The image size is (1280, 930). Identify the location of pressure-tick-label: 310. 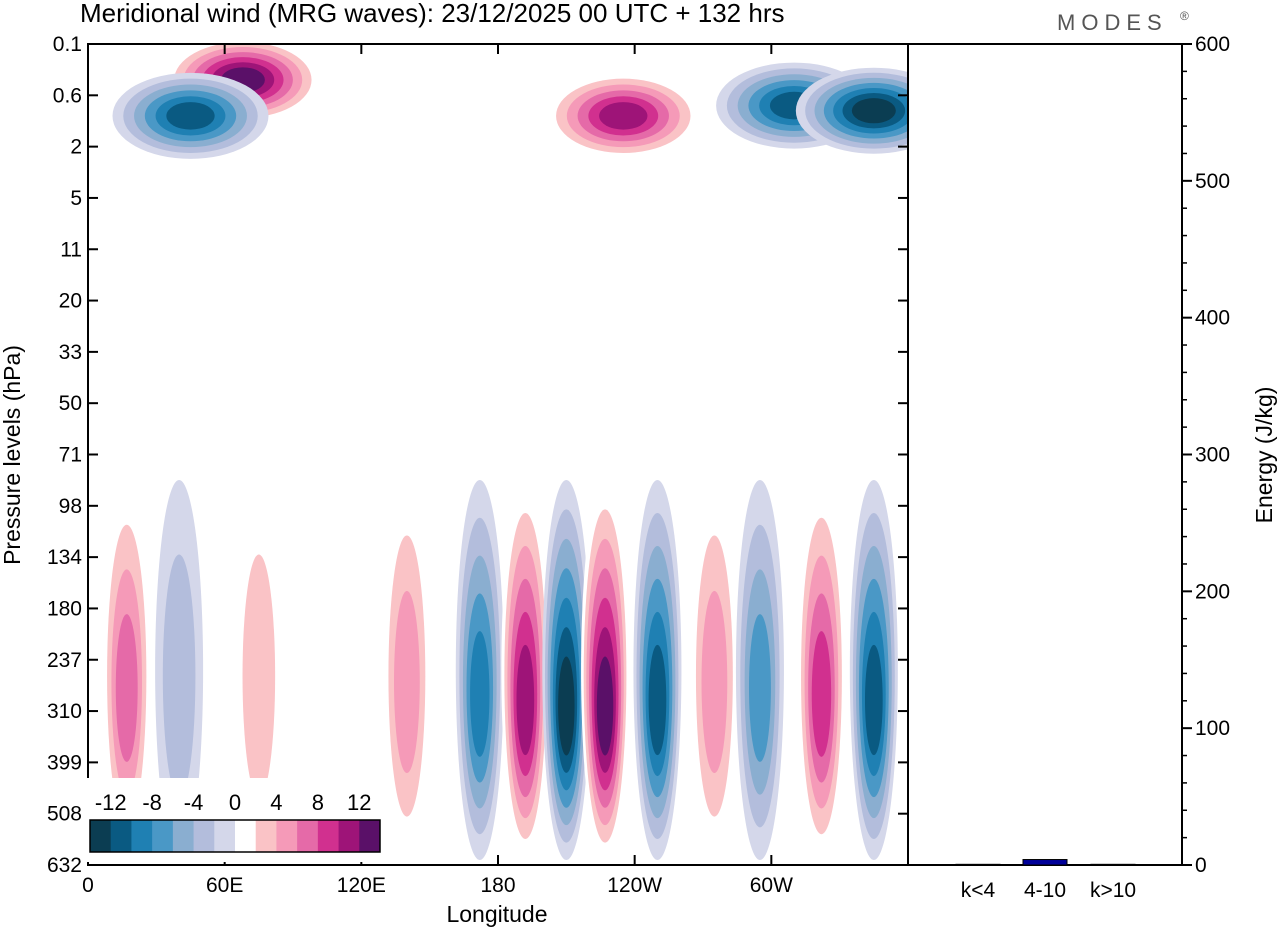
(64, 711).